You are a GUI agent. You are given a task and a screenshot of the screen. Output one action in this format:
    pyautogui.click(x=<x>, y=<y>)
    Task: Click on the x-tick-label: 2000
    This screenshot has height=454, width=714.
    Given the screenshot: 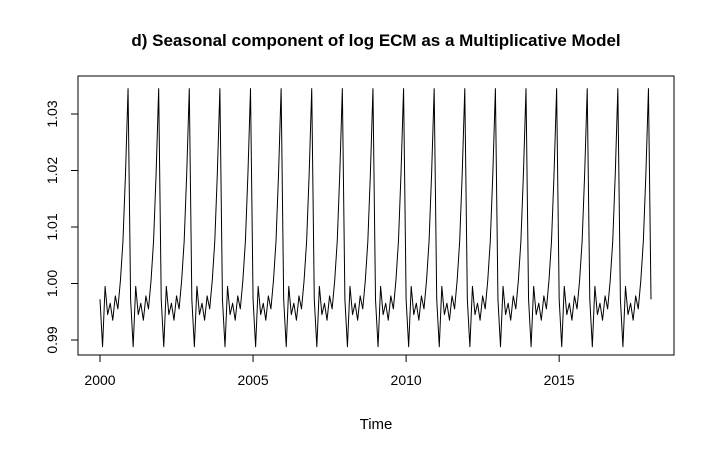 What is the action you would take?
    pyautogui.click(x=99, y=380)
    